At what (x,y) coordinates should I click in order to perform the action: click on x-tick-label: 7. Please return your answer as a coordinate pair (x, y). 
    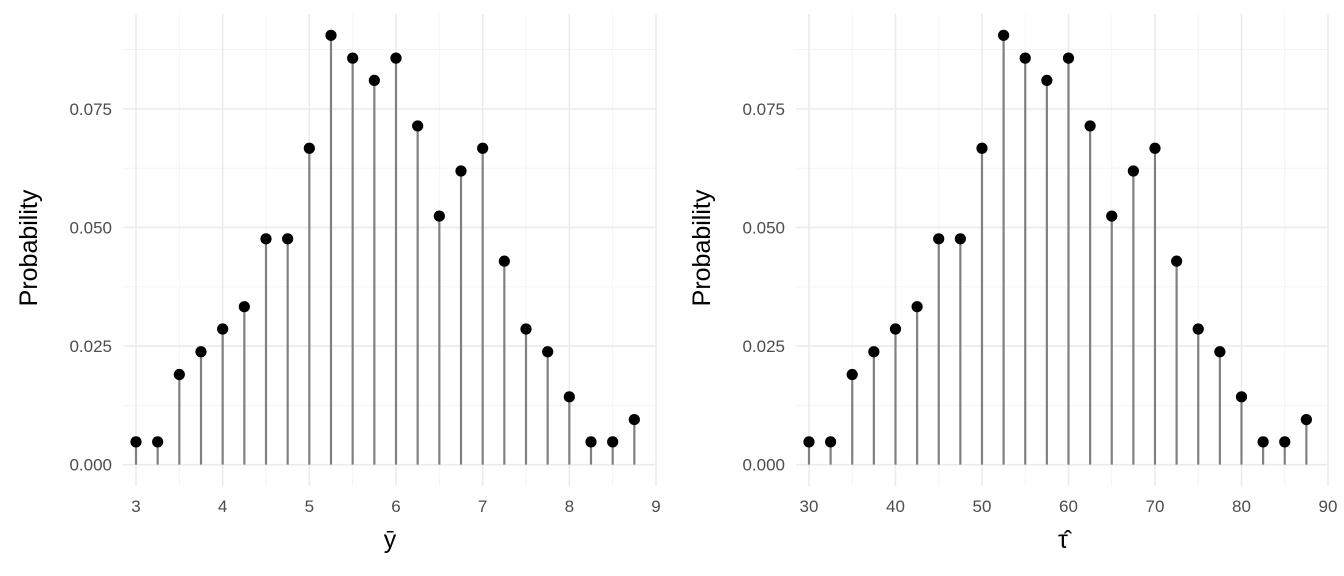
    Looking at the image, I should click on (482, 506).